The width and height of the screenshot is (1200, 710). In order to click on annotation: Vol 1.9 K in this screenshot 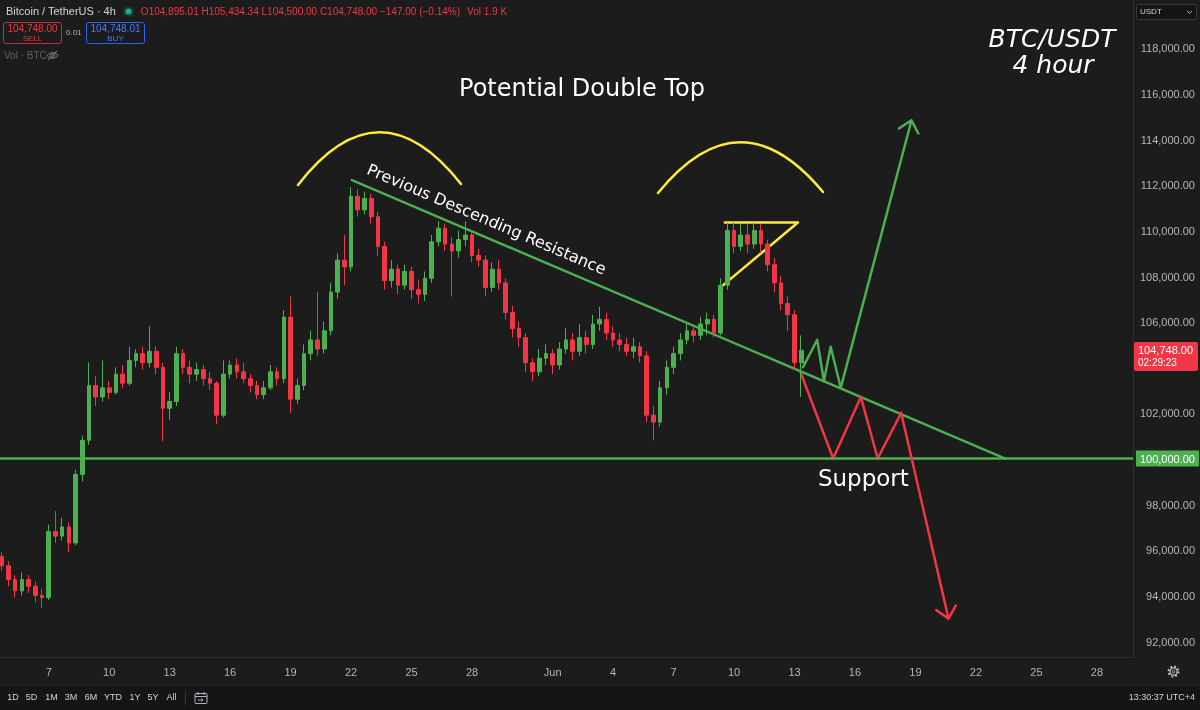, I will do `click(487, 11)`.